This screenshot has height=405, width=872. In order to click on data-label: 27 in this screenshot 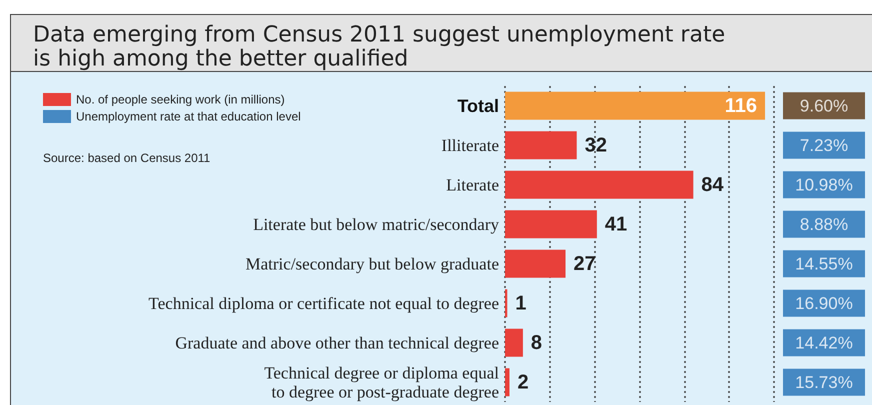, I will do `click(585, 263)`.